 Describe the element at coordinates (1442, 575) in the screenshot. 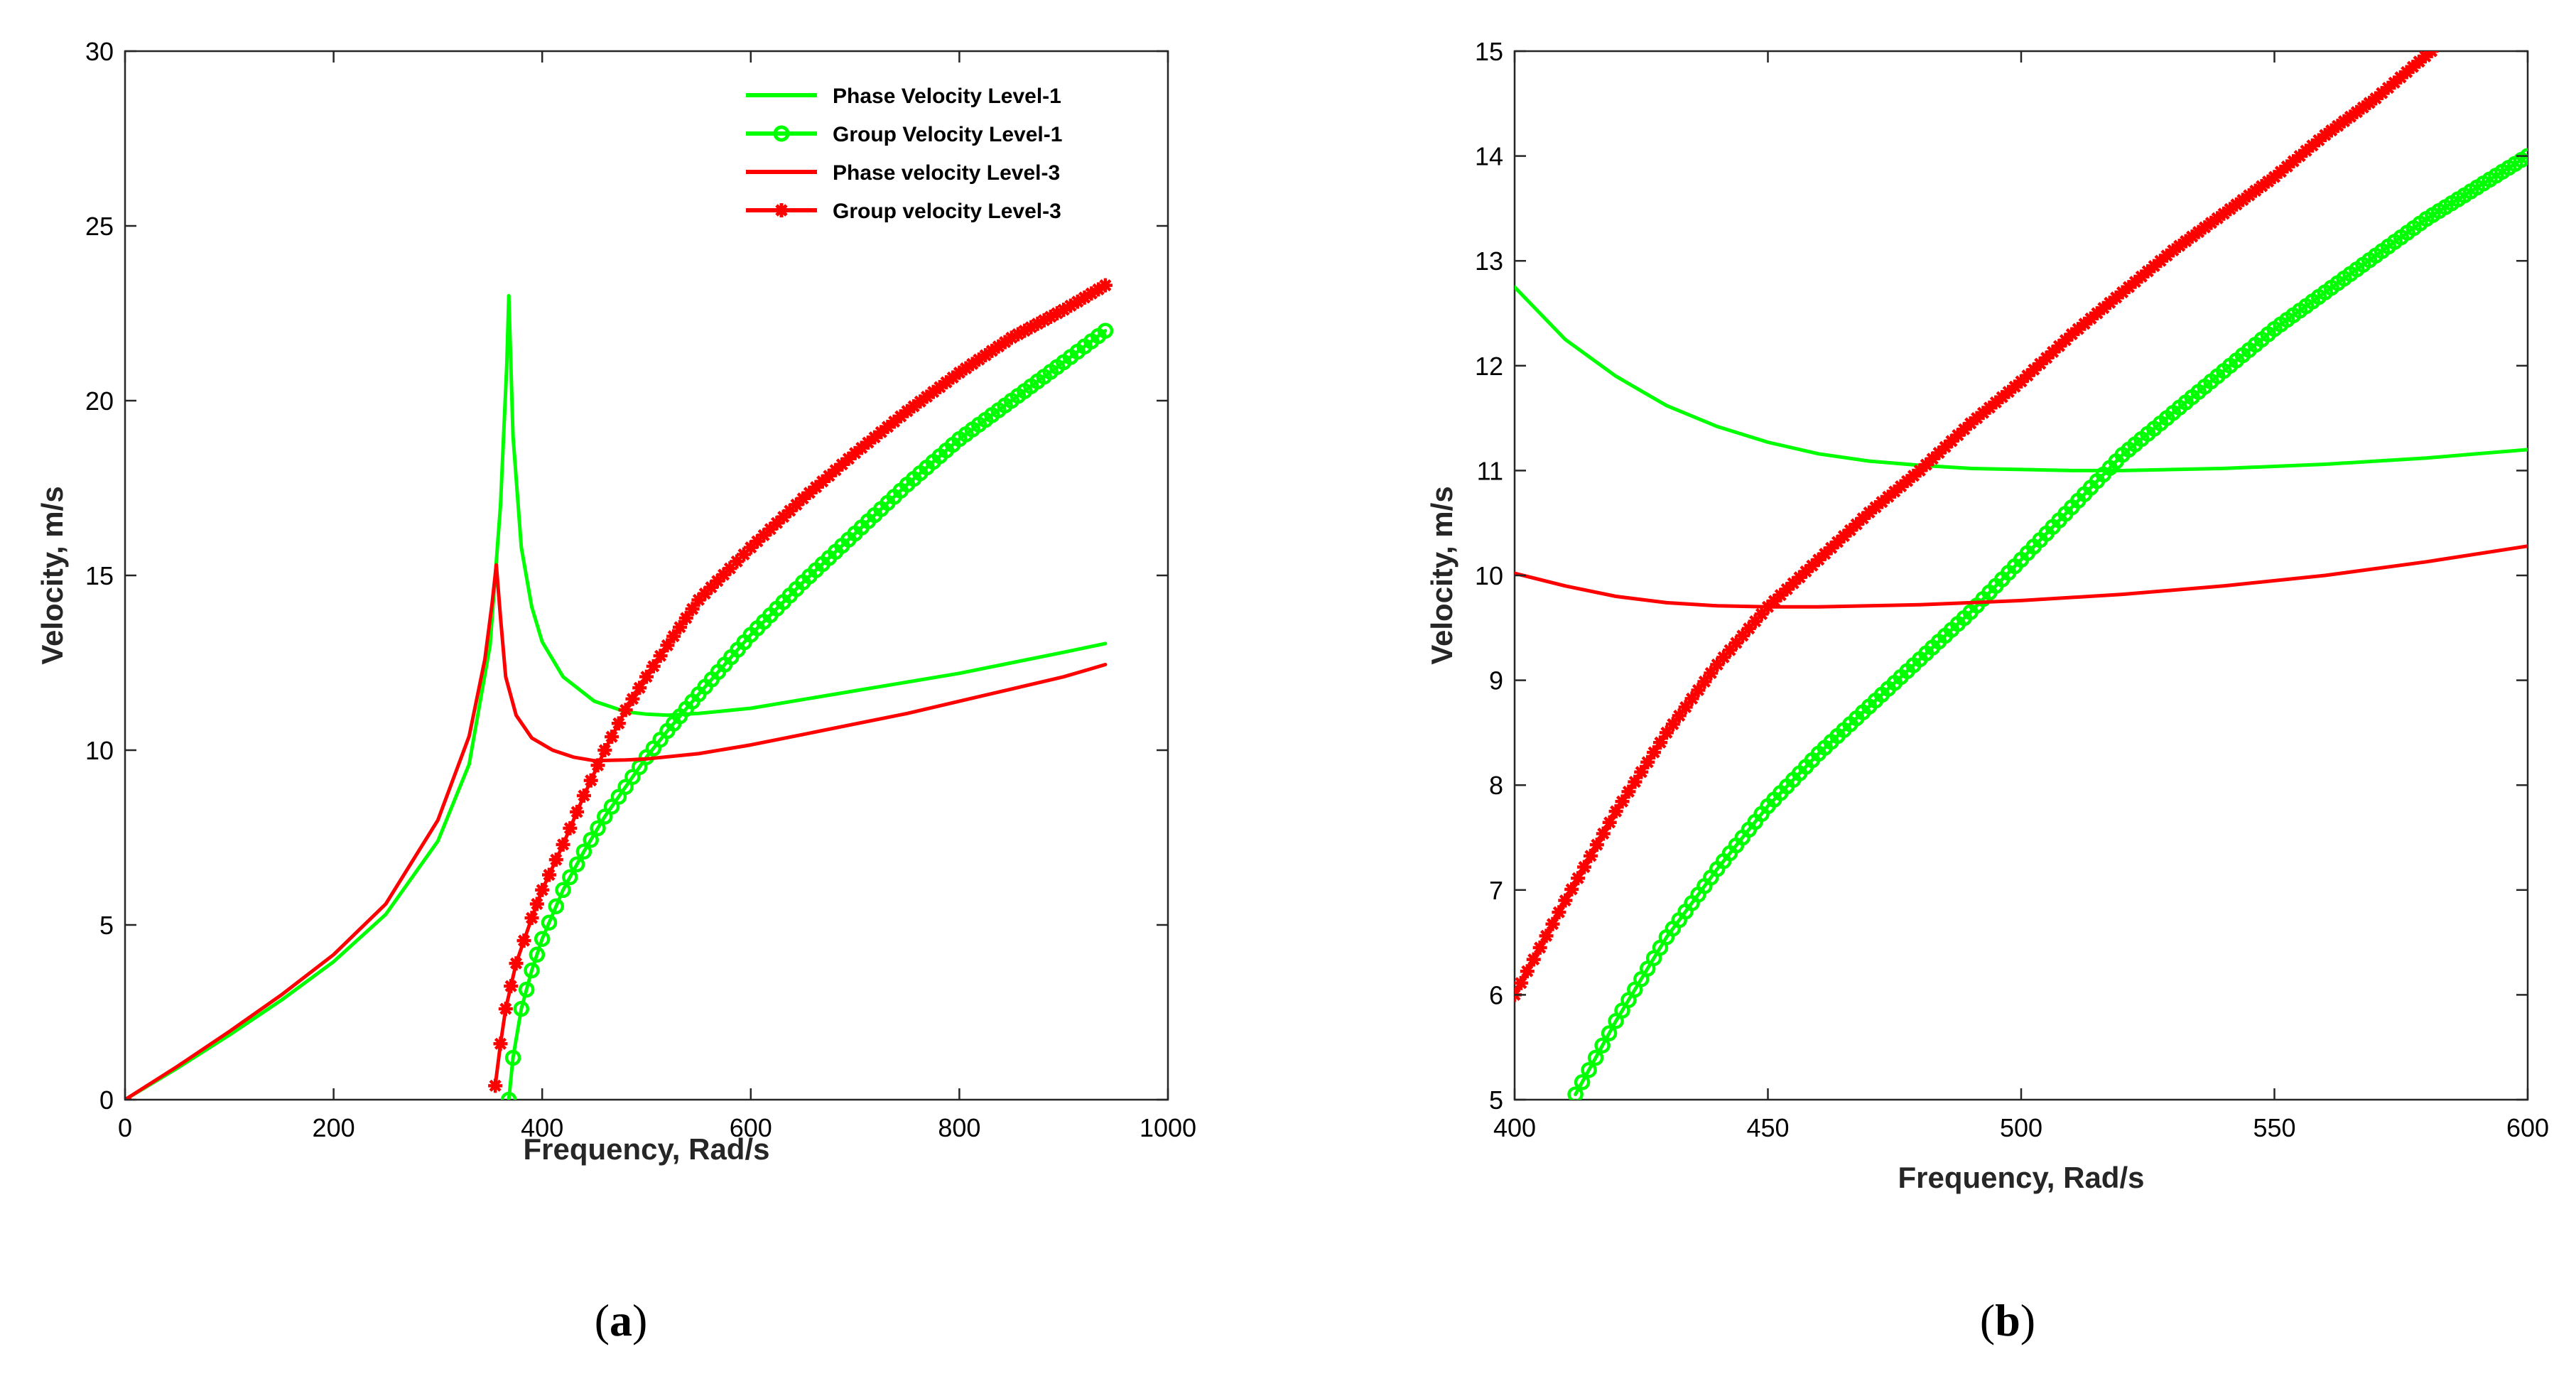

I see `panel-b-y-axis-label: Velocity, m/s` at that location.